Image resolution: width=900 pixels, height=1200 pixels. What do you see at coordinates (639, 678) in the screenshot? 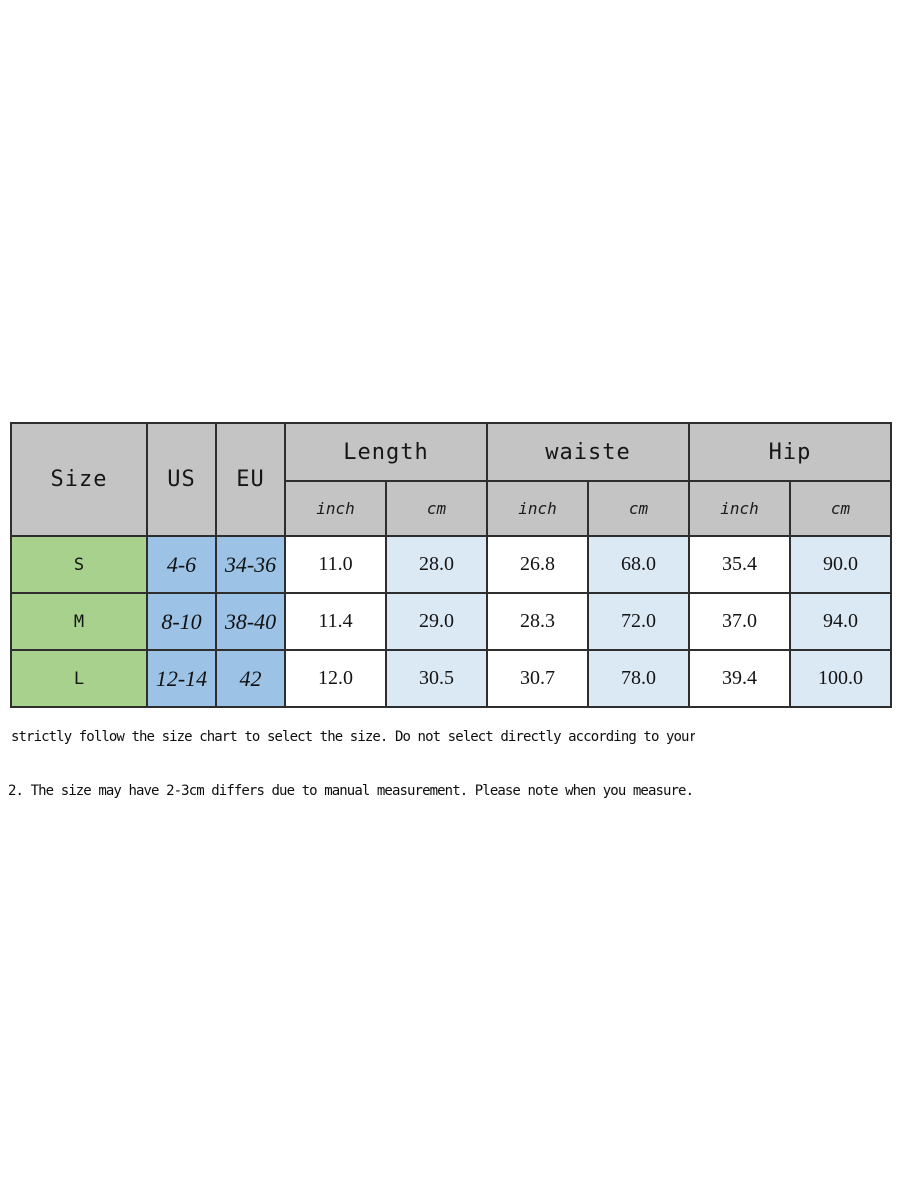
I see `cell-waist-cm-l: 78.0` at bounding box center [639, 678].